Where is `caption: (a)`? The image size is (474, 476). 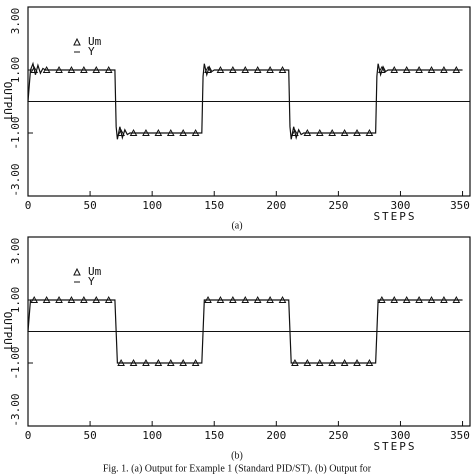 caption: (a) is located at coordinates (236, 225).